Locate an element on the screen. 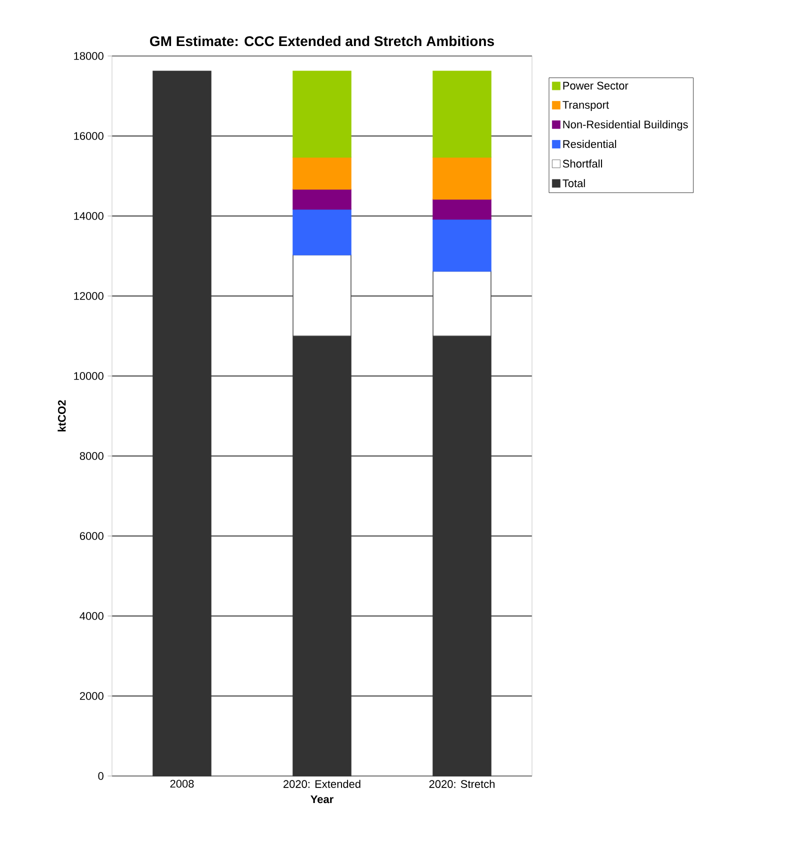  y-axis-title: ktCO2 is located at coordinates (62, 416).